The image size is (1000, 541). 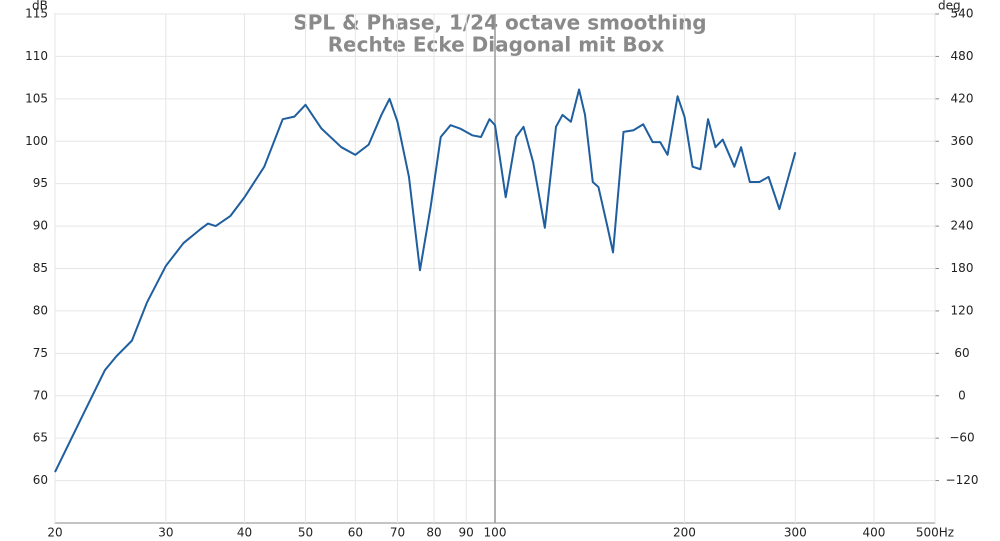 I want to click on x-tick-label: 20, so click(x=54, y=533).